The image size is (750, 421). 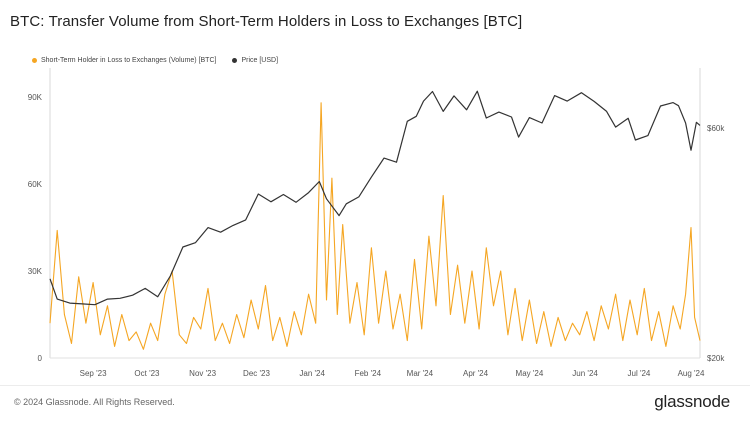 What do you see at coordinates (692, 401) in the screenshot?
I see `glassnode-logo: glassnode` at bounding box center [692, 401].